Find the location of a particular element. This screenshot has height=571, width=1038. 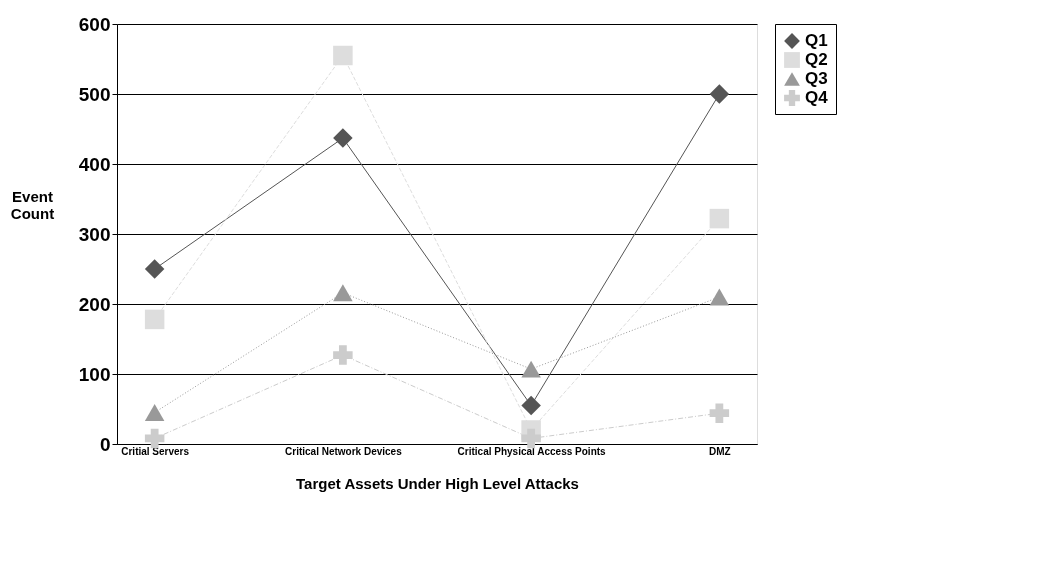

legend-label: Q3 is located at coordinates (816, 78).